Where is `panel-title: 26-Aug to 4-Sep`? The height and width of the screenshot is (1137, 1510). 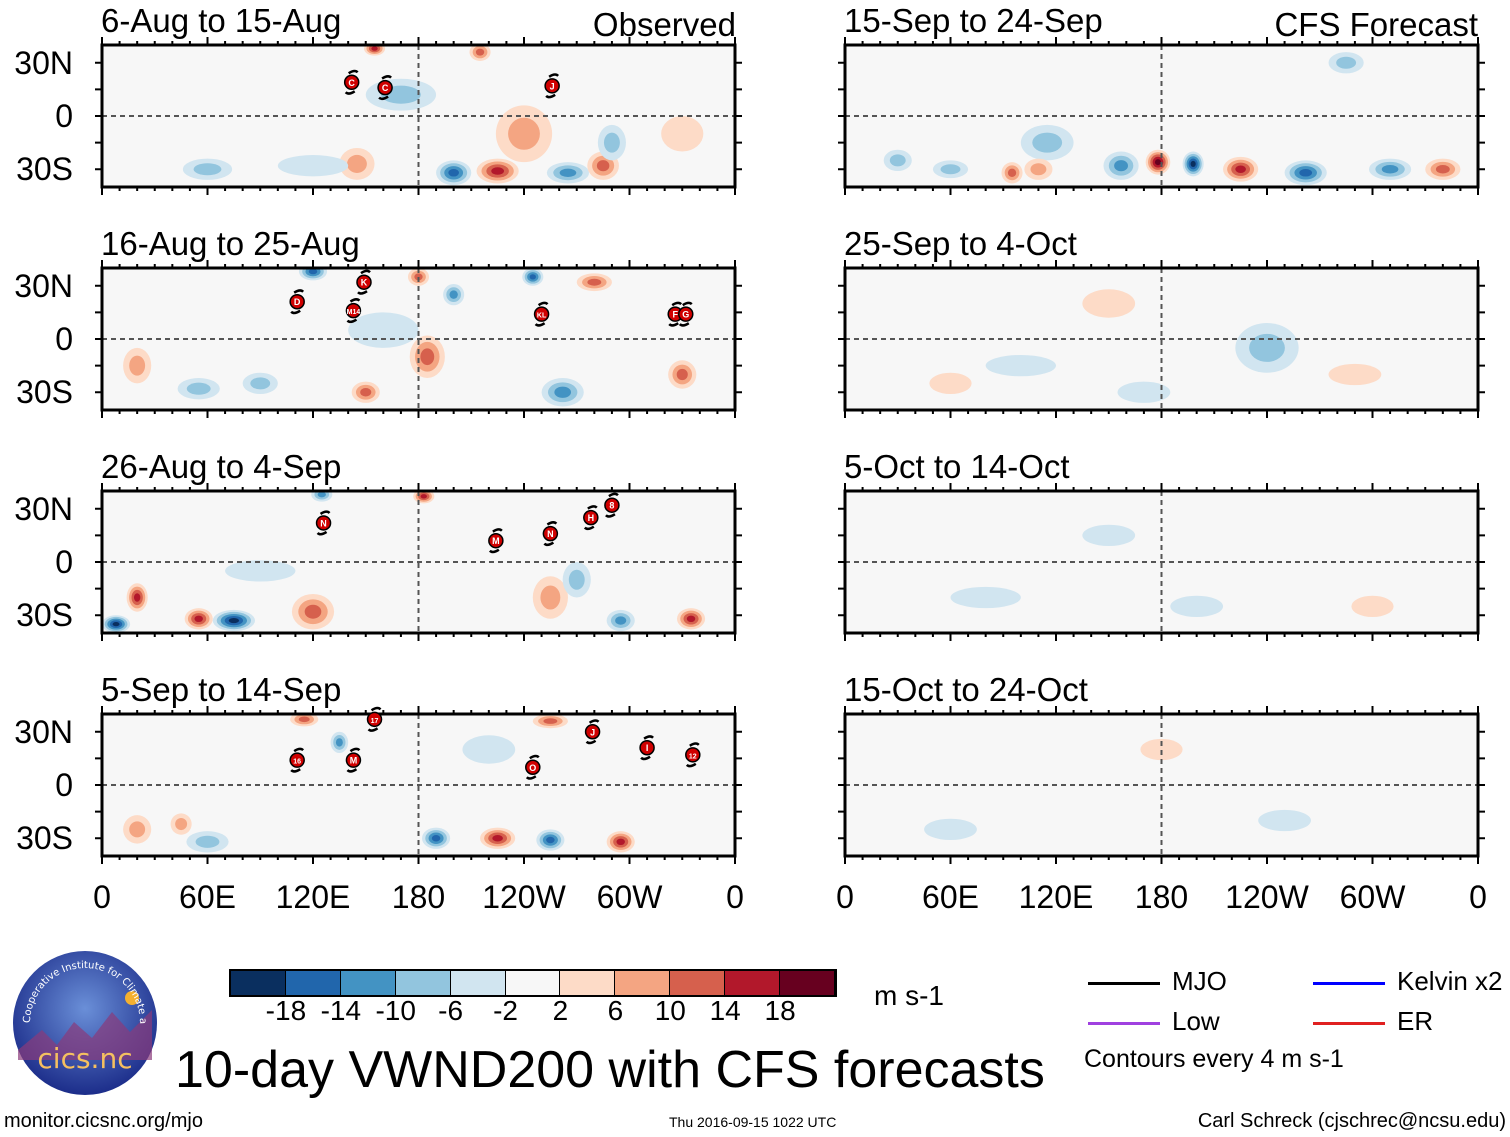
panel-title: 26-Aug to 4-Sep is located at coordinates (221, 466).